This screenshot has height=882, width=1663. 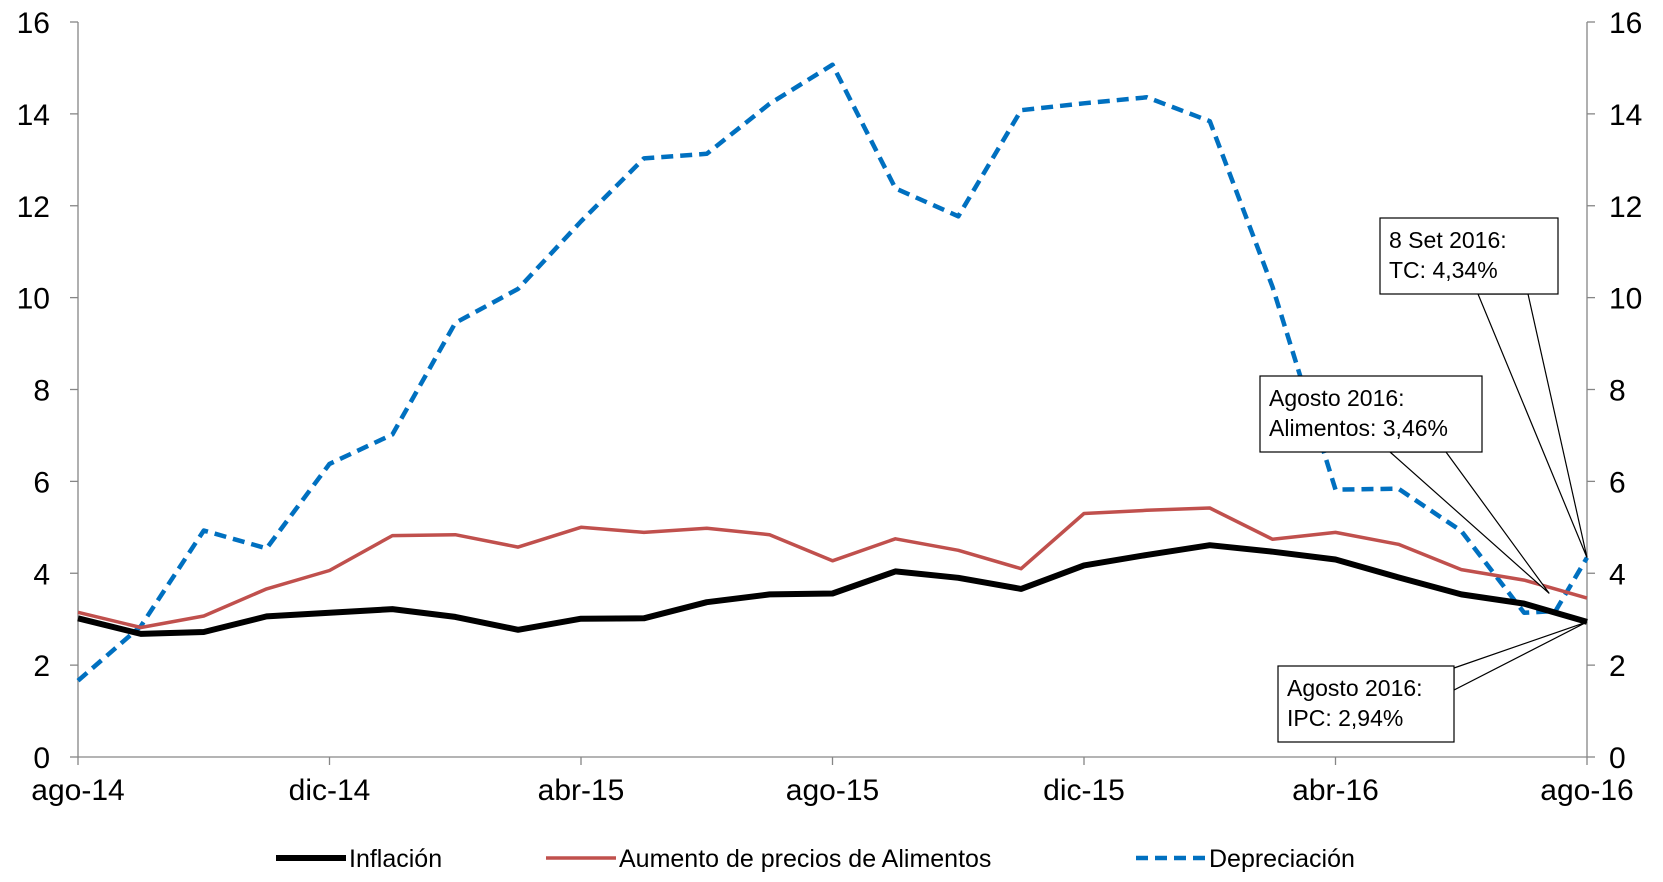 I want to click on x-tick-label: abr-16, so click(x=1335, y=790).